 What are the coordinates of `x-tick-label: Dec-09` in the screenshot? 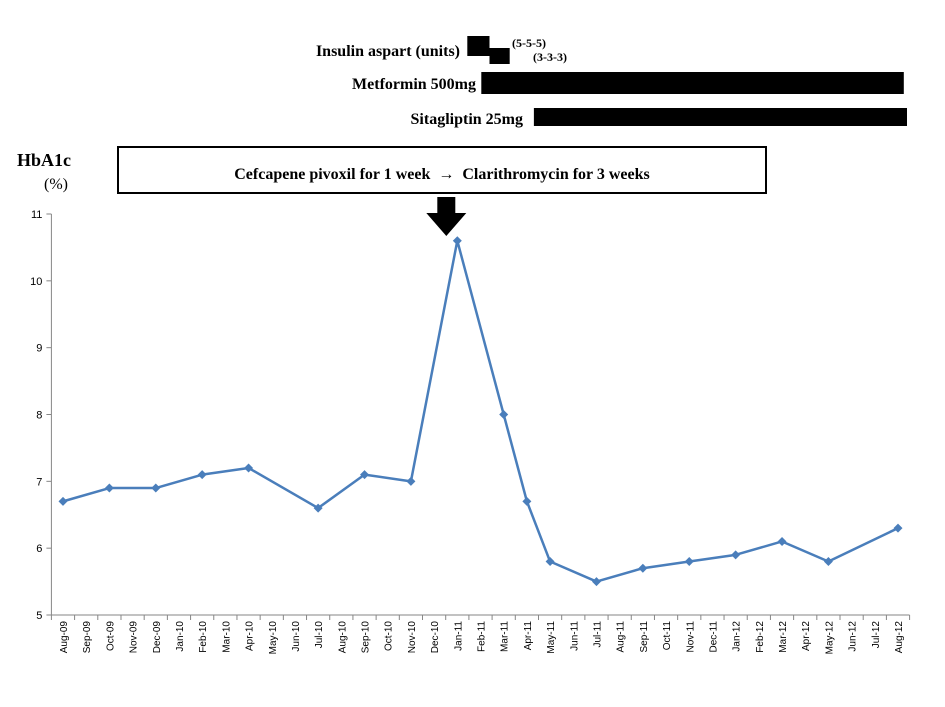 It's located at (157, 637).